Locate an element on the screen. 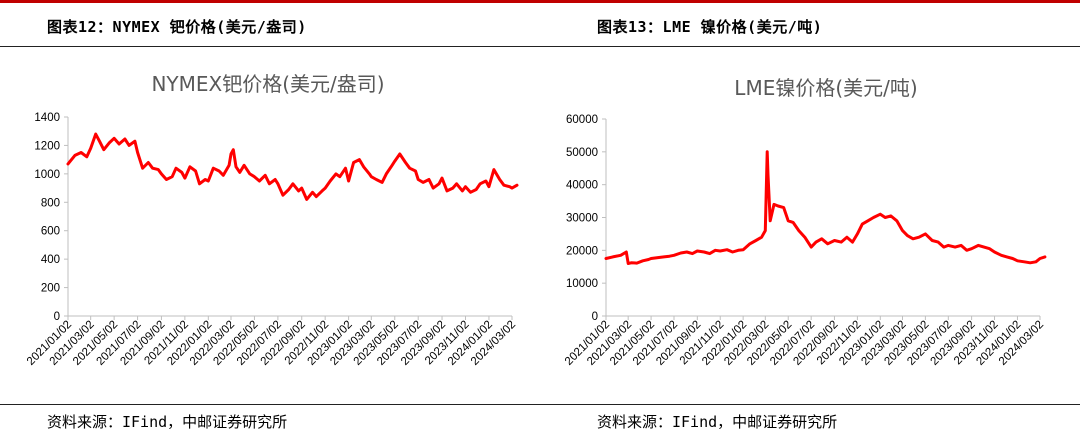 This screenshot has width=1080, height=438. figure-header: 图表12：NYMEX 钯价格(美元/盎司) is located at coordinates (270, 25).